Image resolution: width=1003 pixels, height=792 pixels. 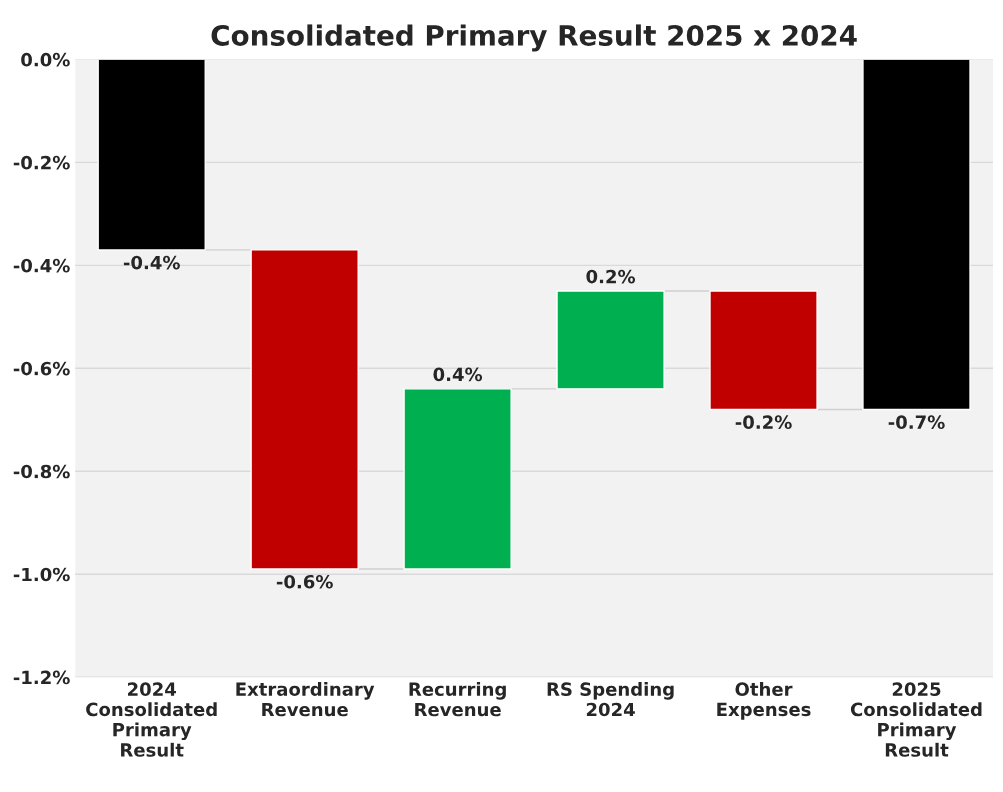 What do you see at coordinates (611, 276) in the screenshot?
I see `data-label: 0.2%` at bounding box center [611, 276].